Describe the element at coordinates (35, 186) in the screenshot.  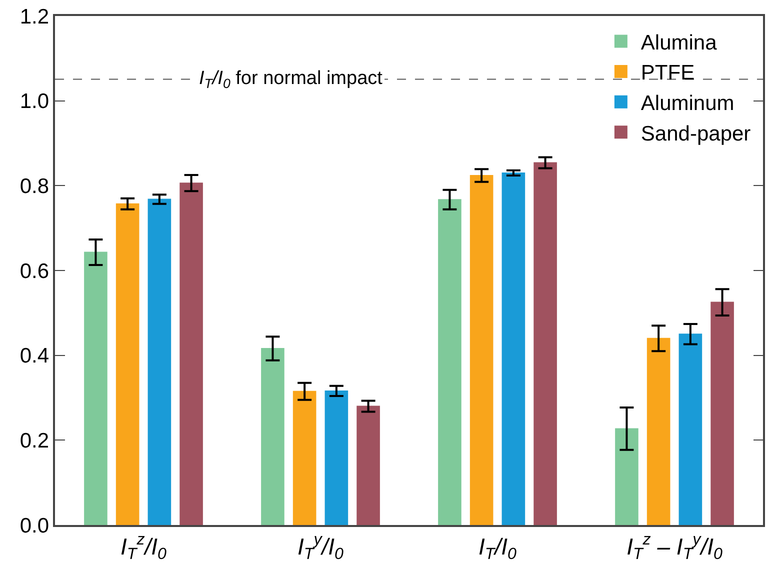
I see `y-tick-label: 0.8` at that location.